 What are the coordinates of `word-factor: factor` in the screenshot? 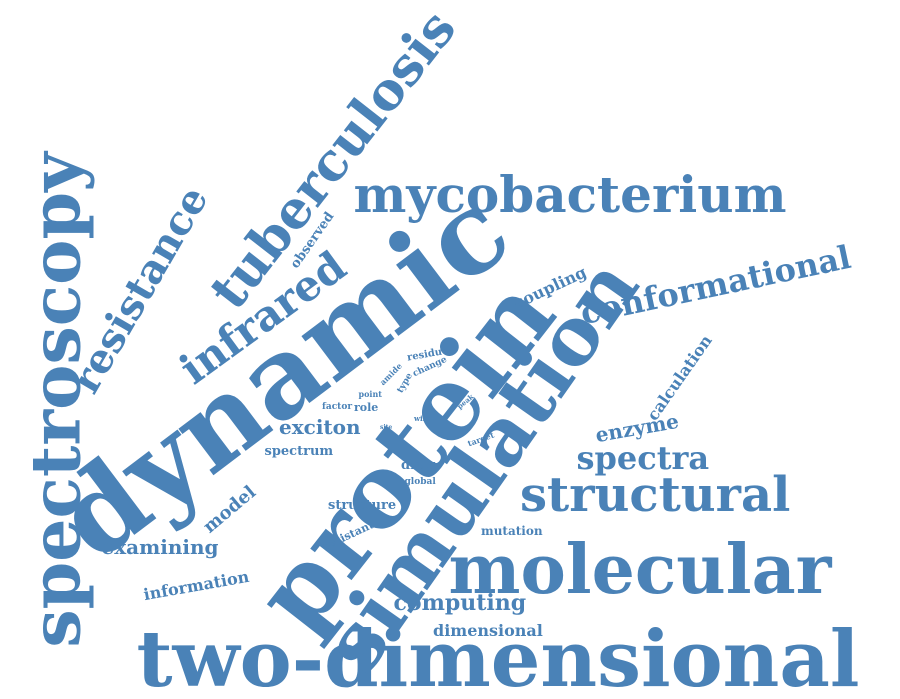 It's located at (337, 406).